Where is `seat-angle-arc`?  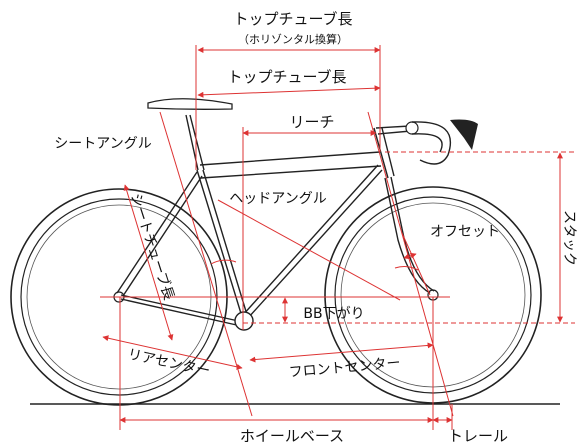 seat-angle-arc is located at coordinates (223, 262).